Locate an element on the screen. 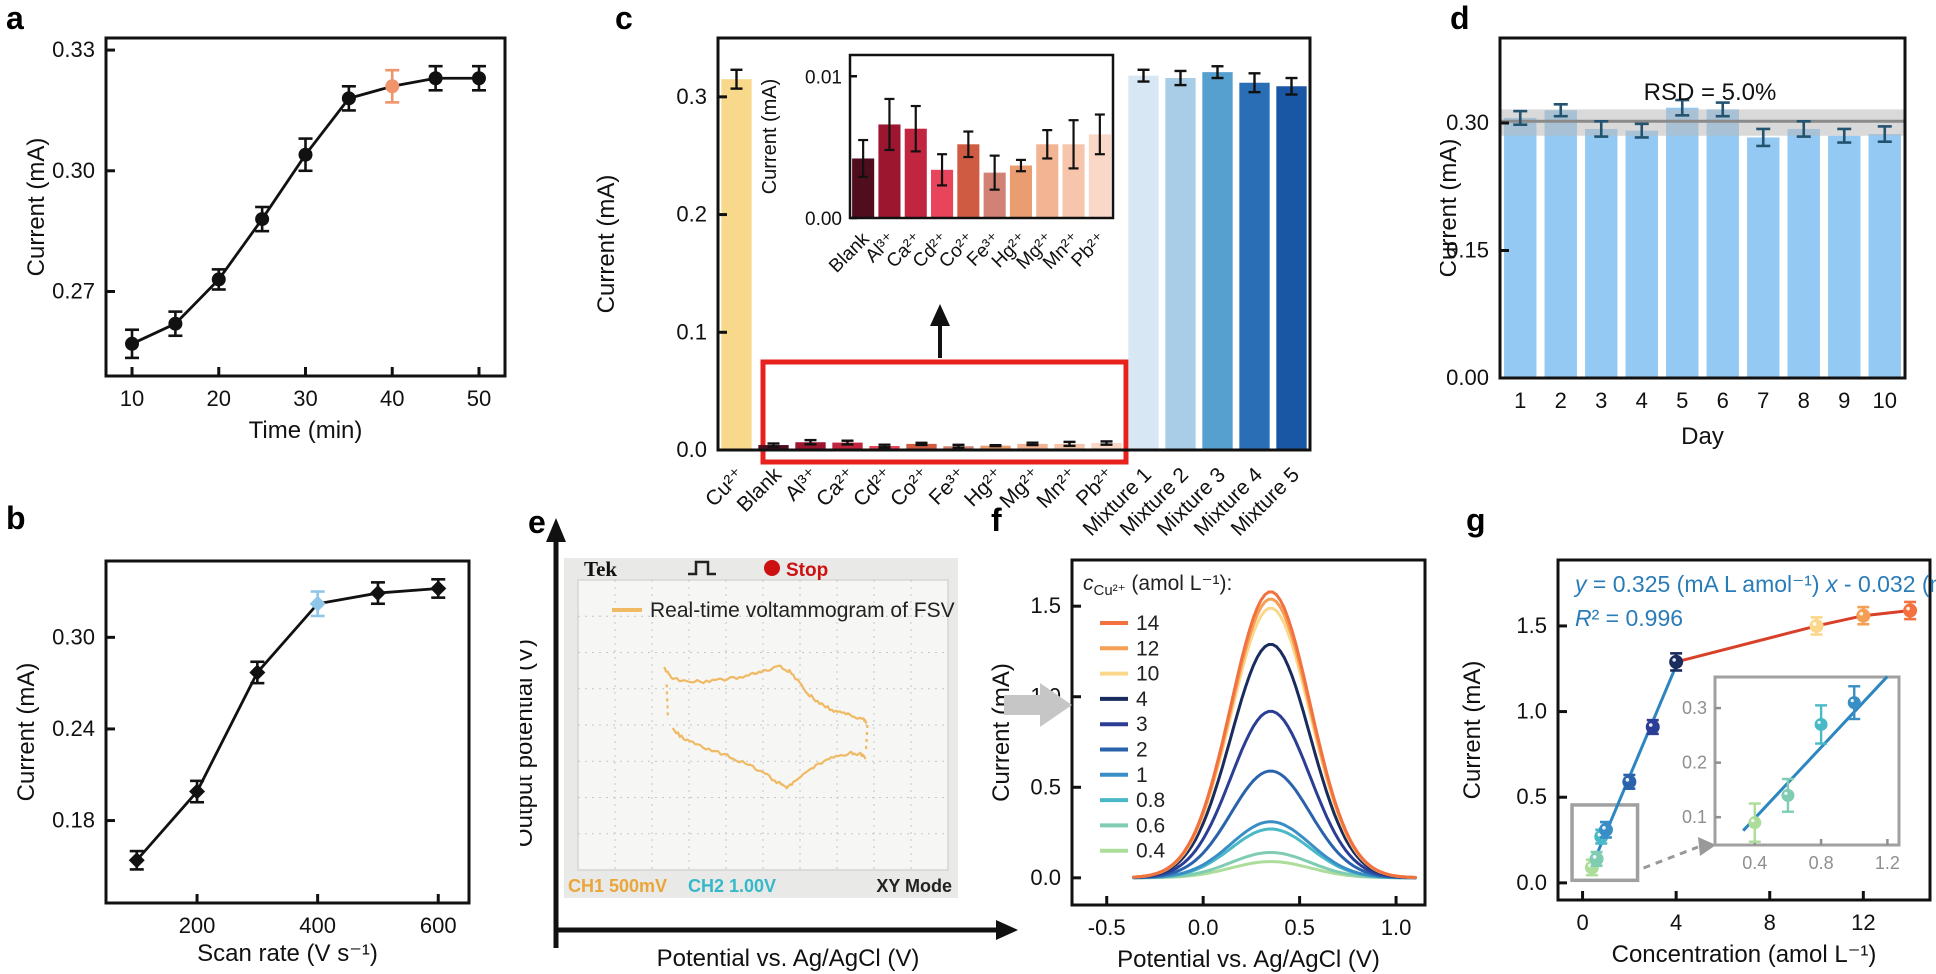 Image resolution: width=1936 pixels, height=974 pixels. x-tick-label: 0.0 is located at coordinates (1203, 927).